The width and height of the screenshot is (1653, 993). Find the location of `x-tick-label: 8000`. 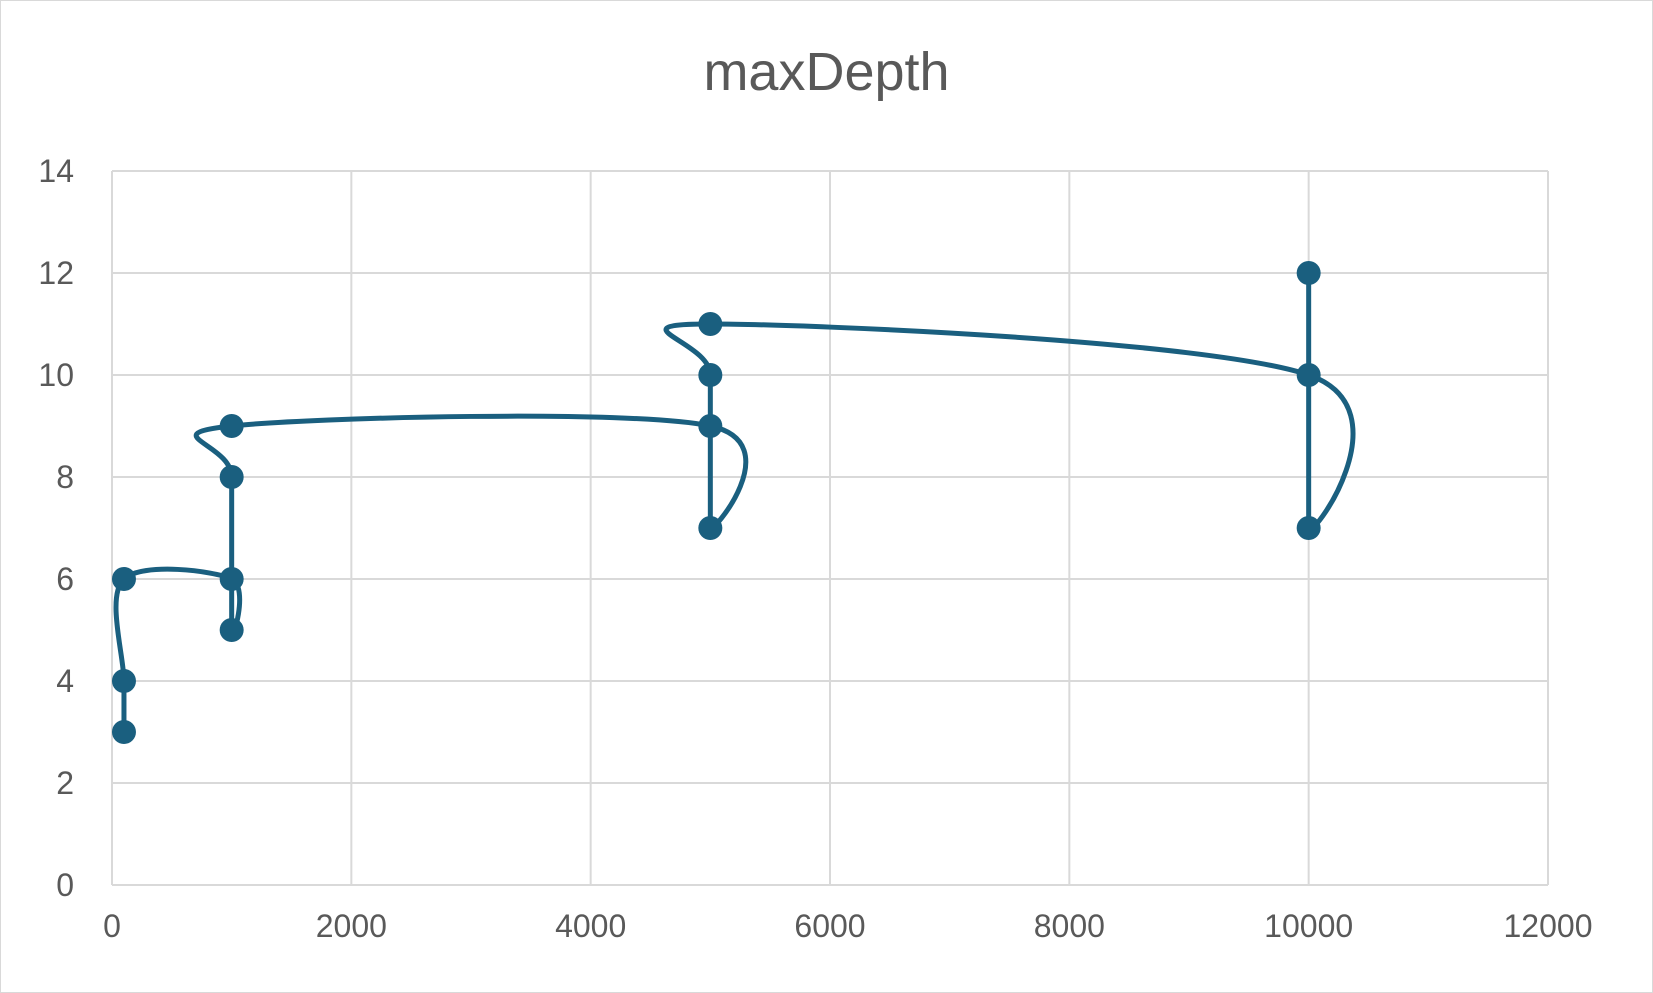

x-tick-label: 8000 is located at coordinates (1069, 926).